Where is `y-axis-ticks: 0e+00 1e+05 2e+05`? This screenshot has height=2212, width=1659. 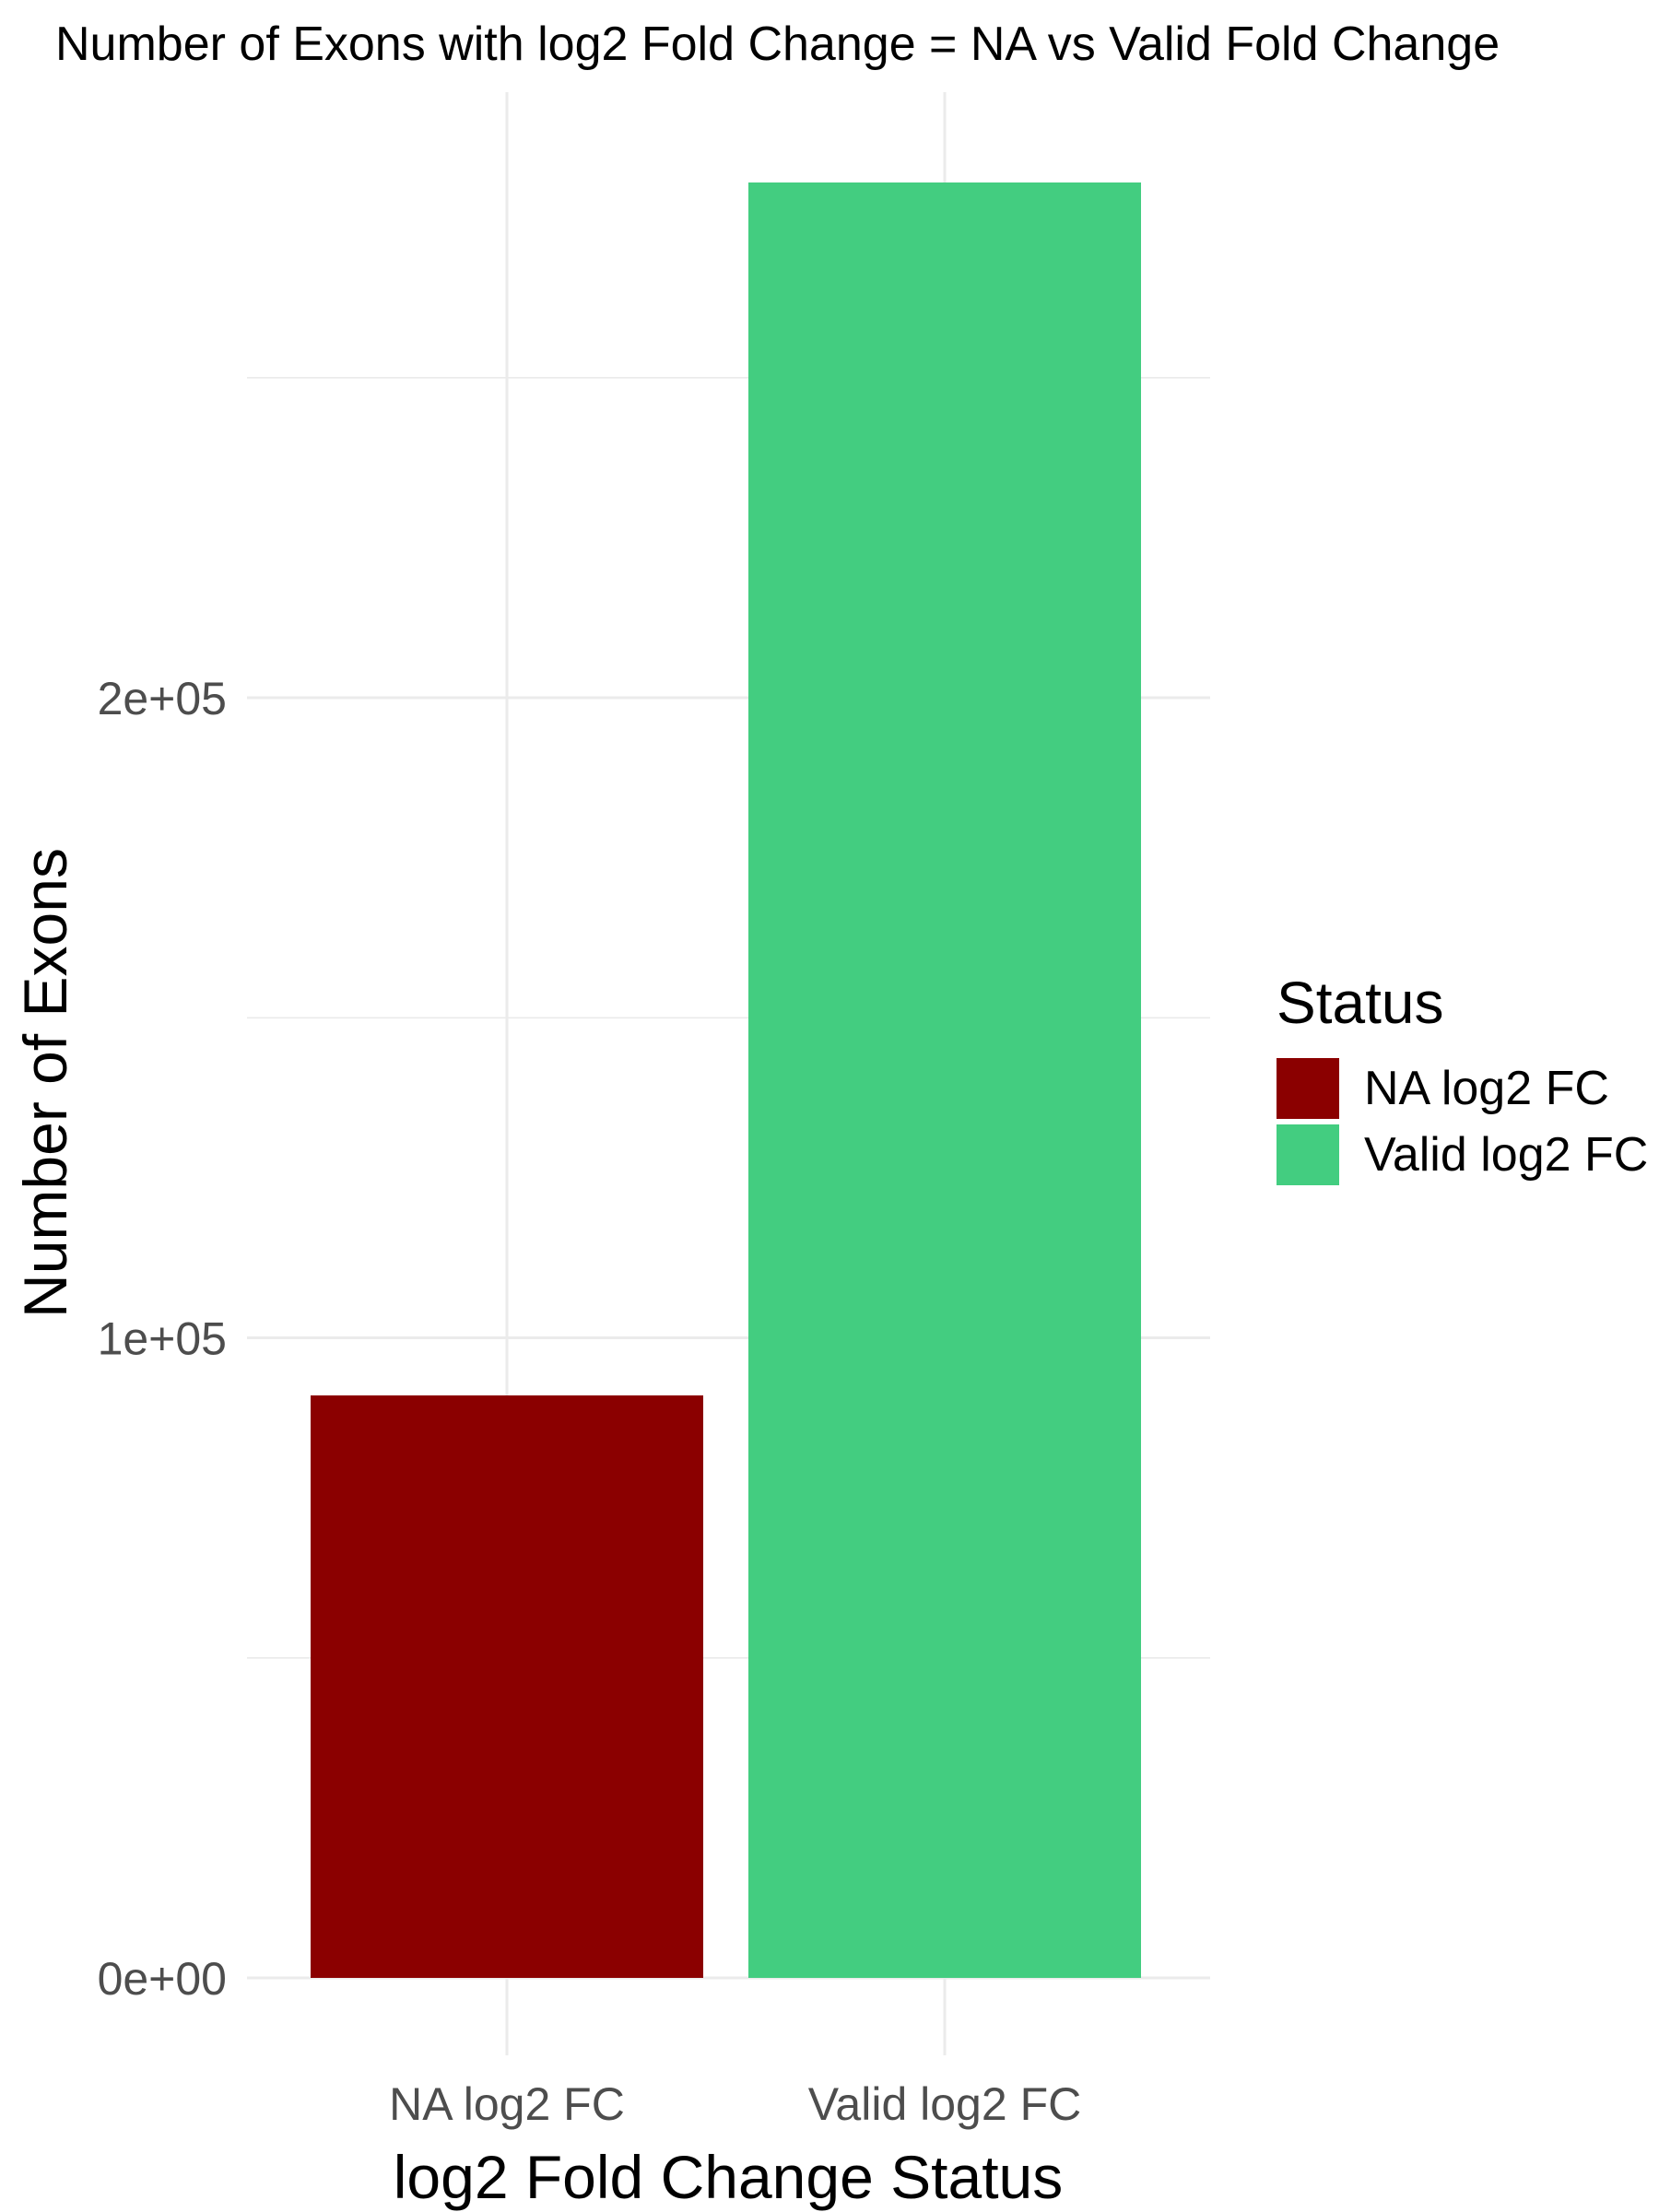 y-axis-ticks: 0e+00 1e+05 2e+05 is located at coordinates (162, 1339).